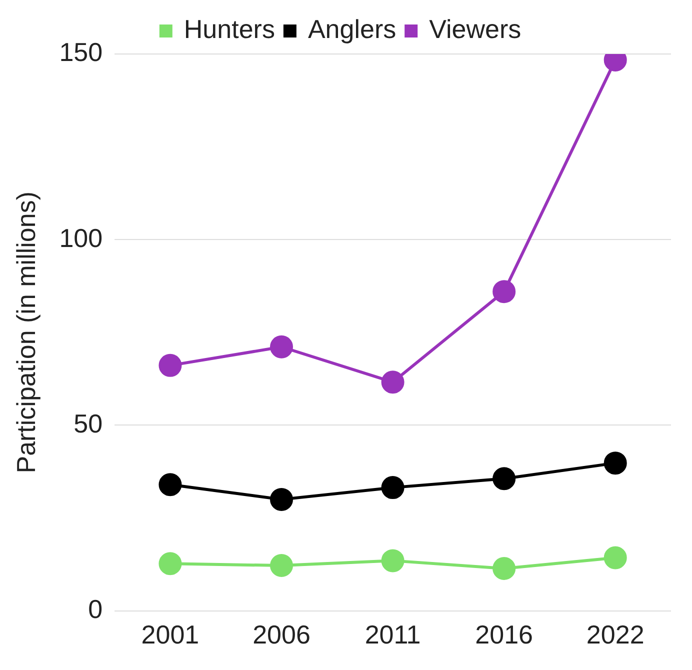  What do you see at coordinates (81, 52) in the screenshot?
I see `y-tick-label: 150` at bounding box center [81, 52].